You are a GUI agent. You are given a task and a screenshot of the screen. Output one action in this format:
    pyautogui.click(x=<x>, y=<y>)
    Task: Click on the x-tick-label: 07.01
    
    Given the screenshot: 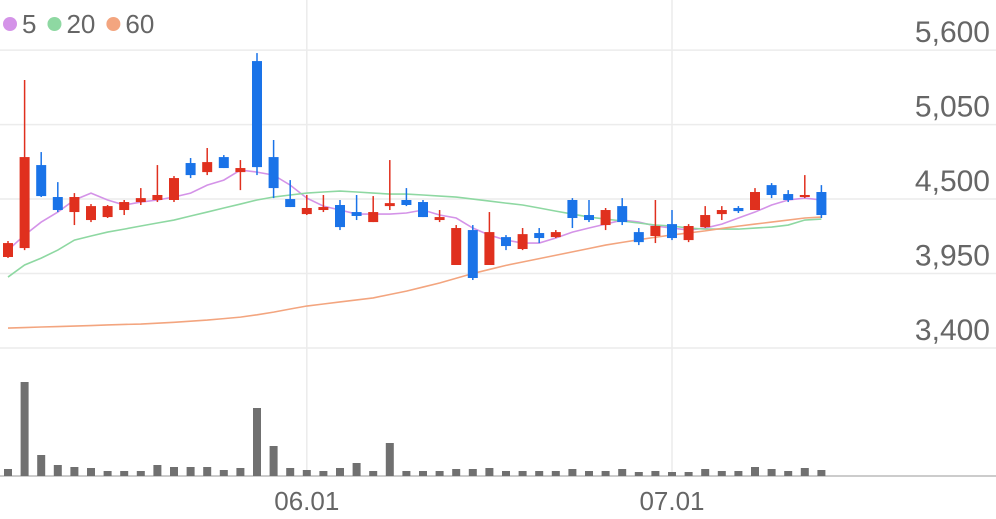 What is the action you would take?
    pyautogui.click(x=671, y=501)
    